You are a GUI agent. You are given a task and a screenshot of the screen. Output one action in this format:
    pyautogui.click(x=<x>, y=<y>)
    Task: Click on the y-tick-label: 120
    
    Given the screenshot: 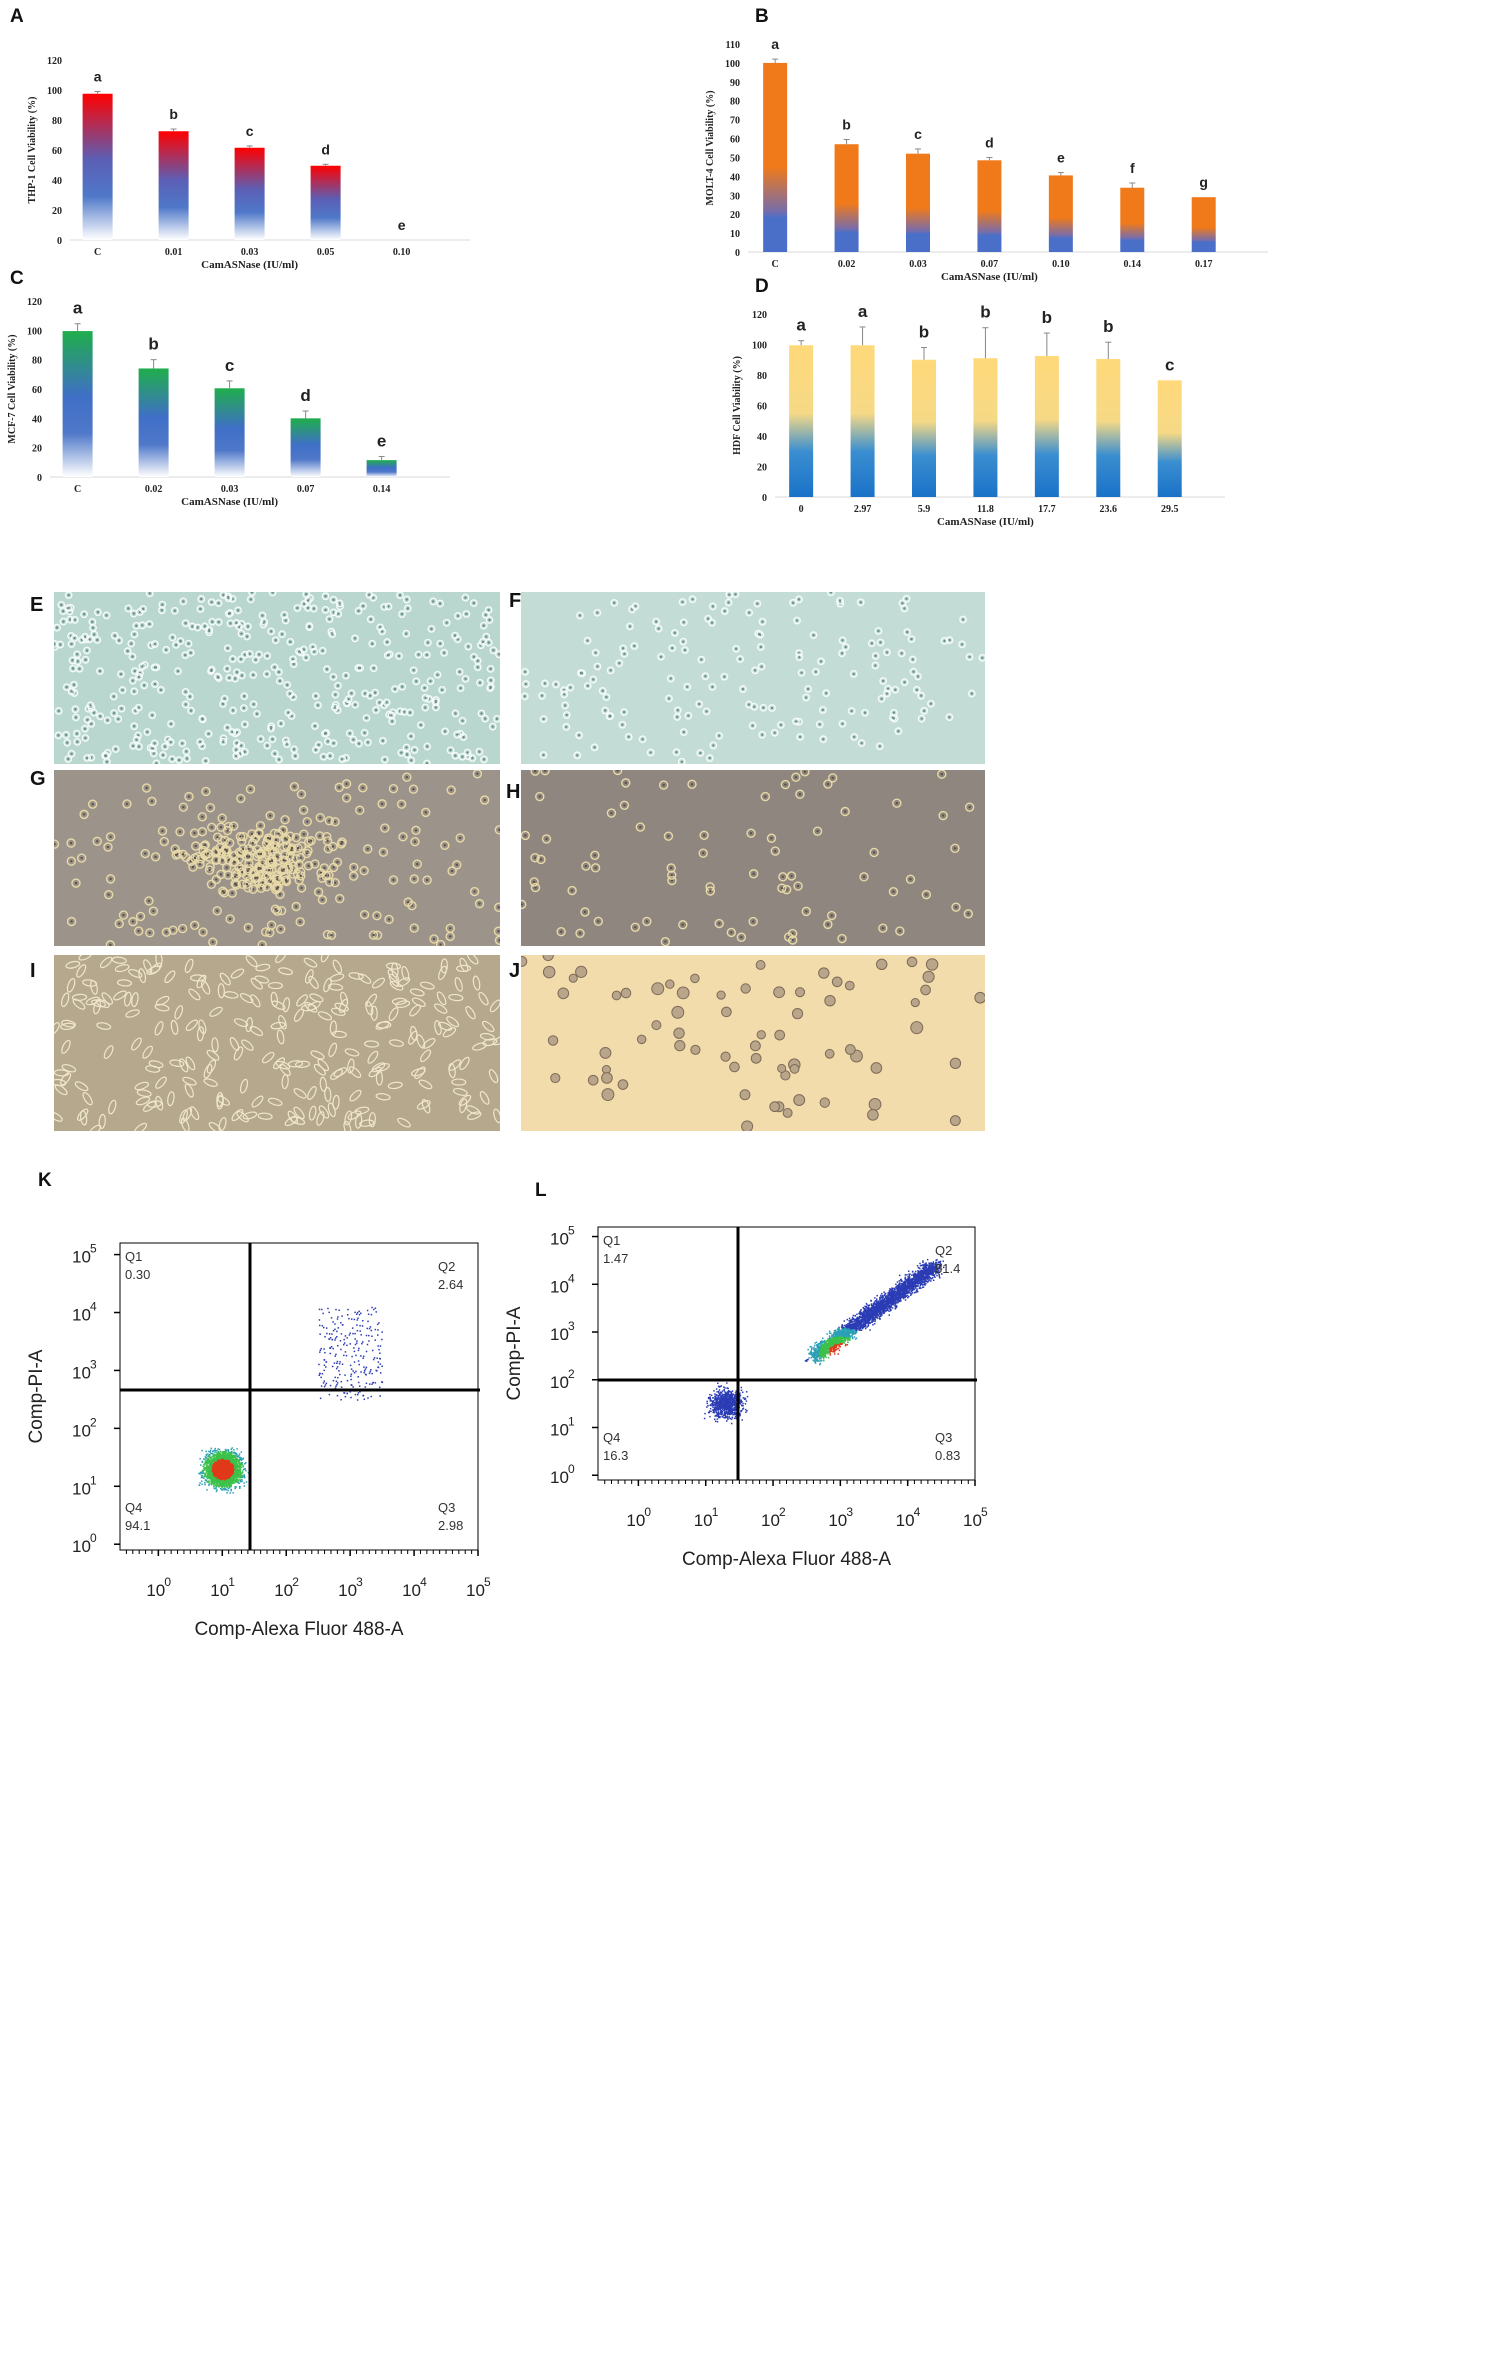 What is the action you would take?
    pyautogui.click(x=759, y=315)
    